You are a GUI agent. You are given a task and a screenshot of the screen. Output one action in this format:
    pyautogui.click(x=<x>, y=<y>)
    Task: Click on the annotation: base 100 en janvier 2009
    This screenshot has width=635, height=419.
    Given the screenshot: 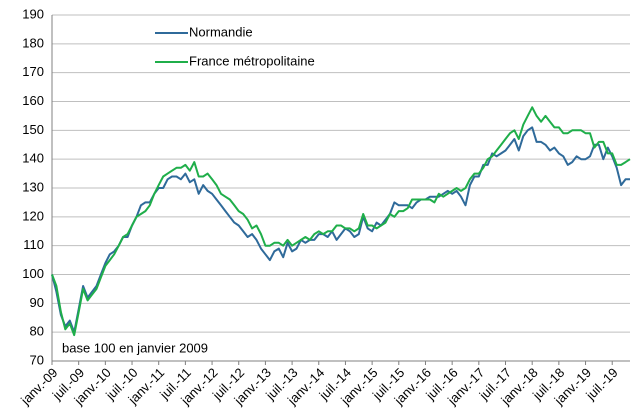 What is the action you would take?
    pyautogui.click(x=135, y=347)
    